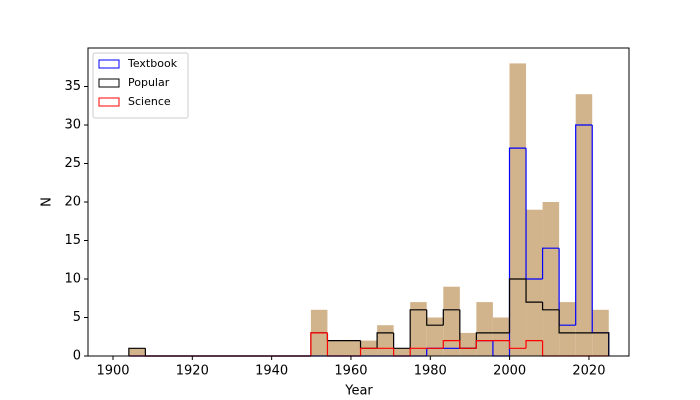 The image size is (700, 400). Describe the element at coordinates (152, 63) in the screenshot. I see `legend-label: Textbook` at that location.